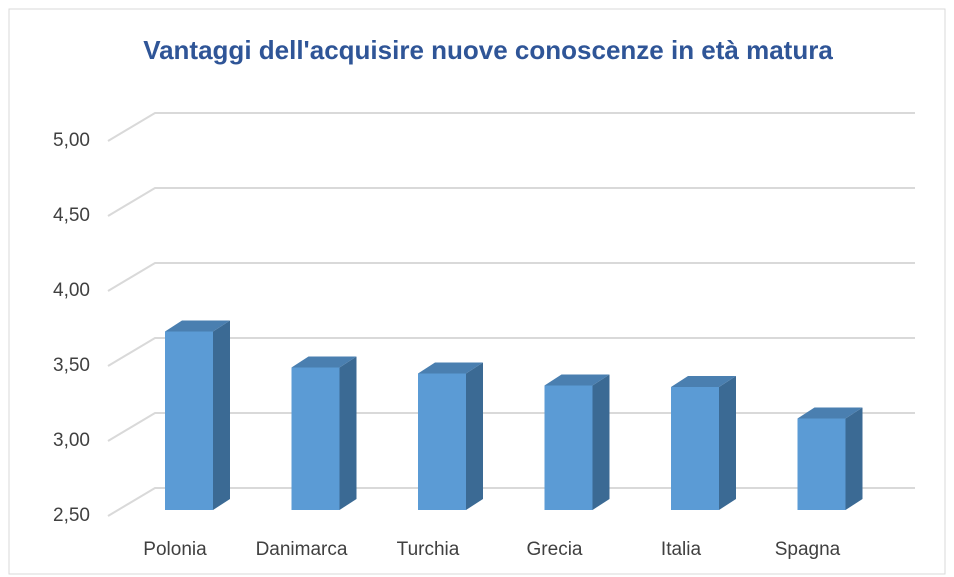 The height and width of the screenshot is (577, 954). I want to click on x-tick-label: Italia, so click(681, 549).